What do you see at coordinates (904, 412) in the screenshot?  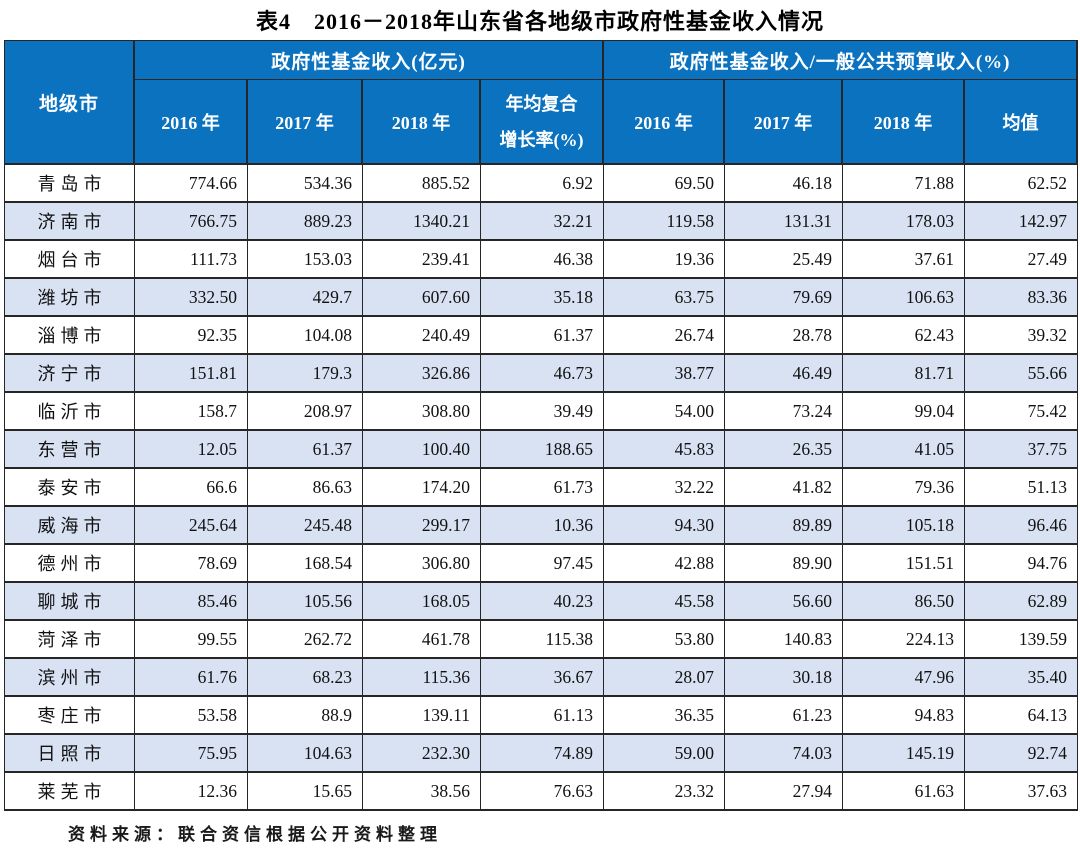 I see `value-cell: 99.04` at bounding box center [904, 412].